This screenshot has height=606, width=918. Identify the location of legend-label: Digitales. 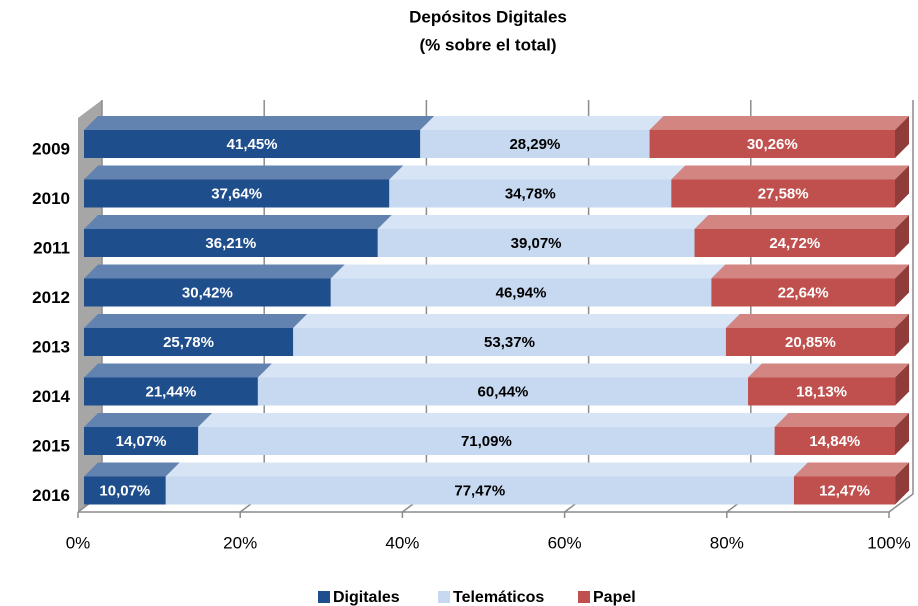
(366, 597).